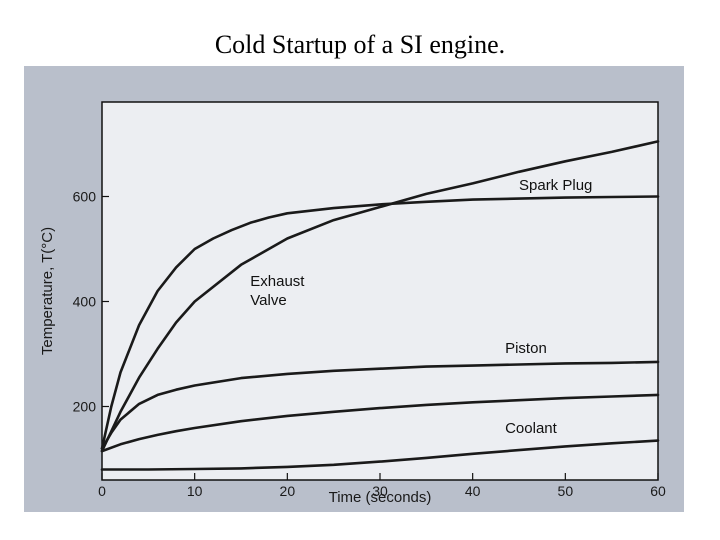  Describe the element at coordinates (566, 491) in the screenshot. I see `x-tick-label: 50` at that location.